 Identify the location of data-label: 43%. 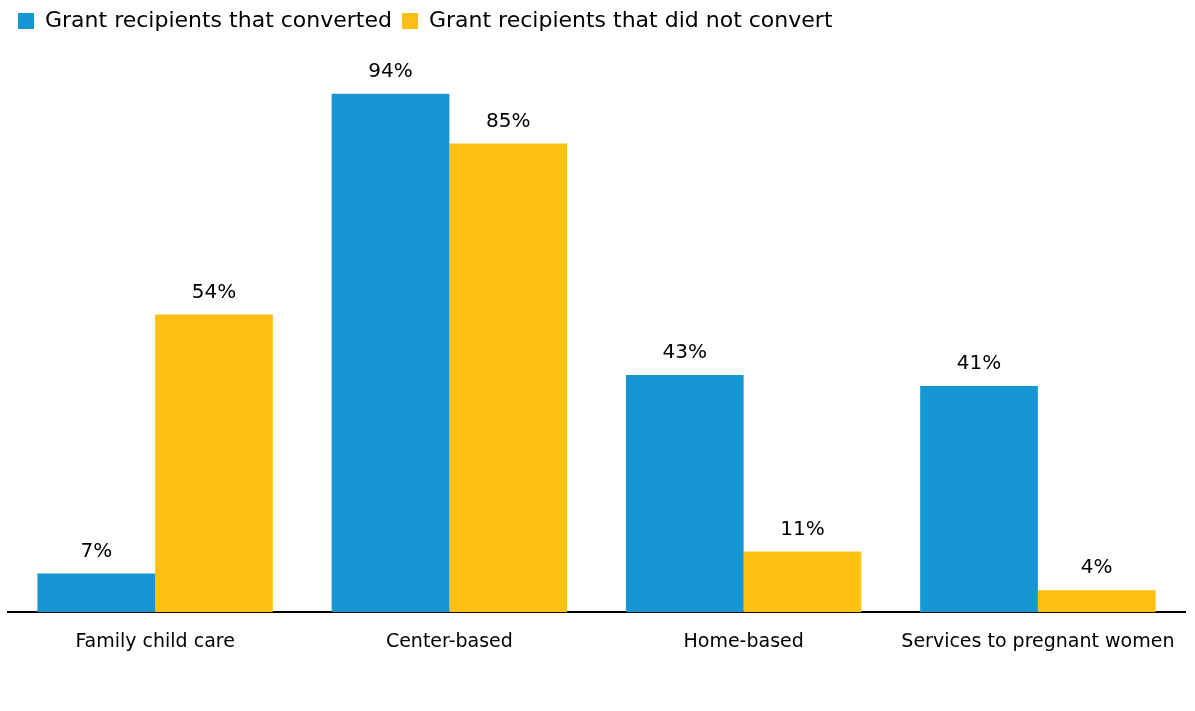
(684, 351).